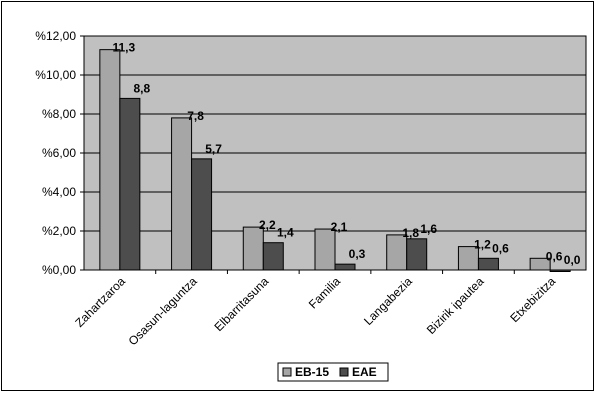 This screenshot has height=397, width=595. What do you see at coordinates (267, 225) in the screenshot?
I see `data-label-eb15: 2,2` at bounding box center [267, 225].